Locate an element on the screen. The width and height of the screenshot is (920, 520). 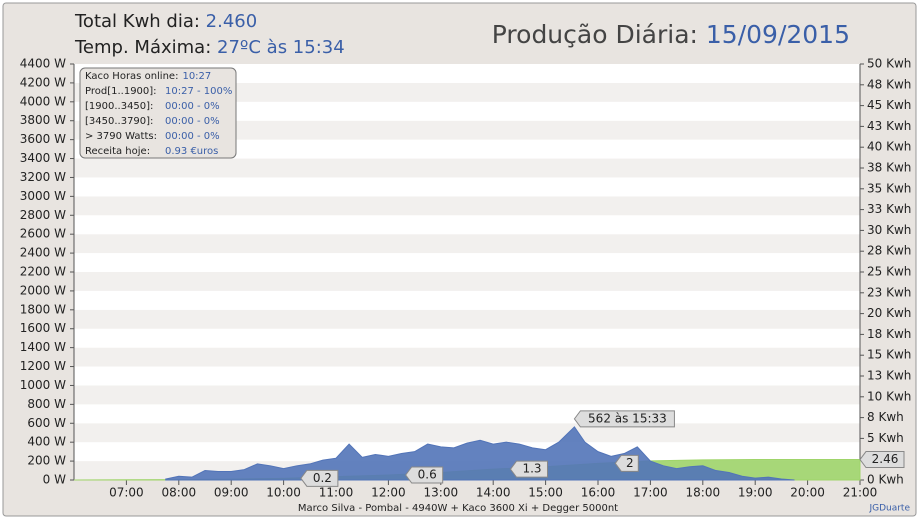
annotation-label: 0.6 is located at coordinates (427, 475).